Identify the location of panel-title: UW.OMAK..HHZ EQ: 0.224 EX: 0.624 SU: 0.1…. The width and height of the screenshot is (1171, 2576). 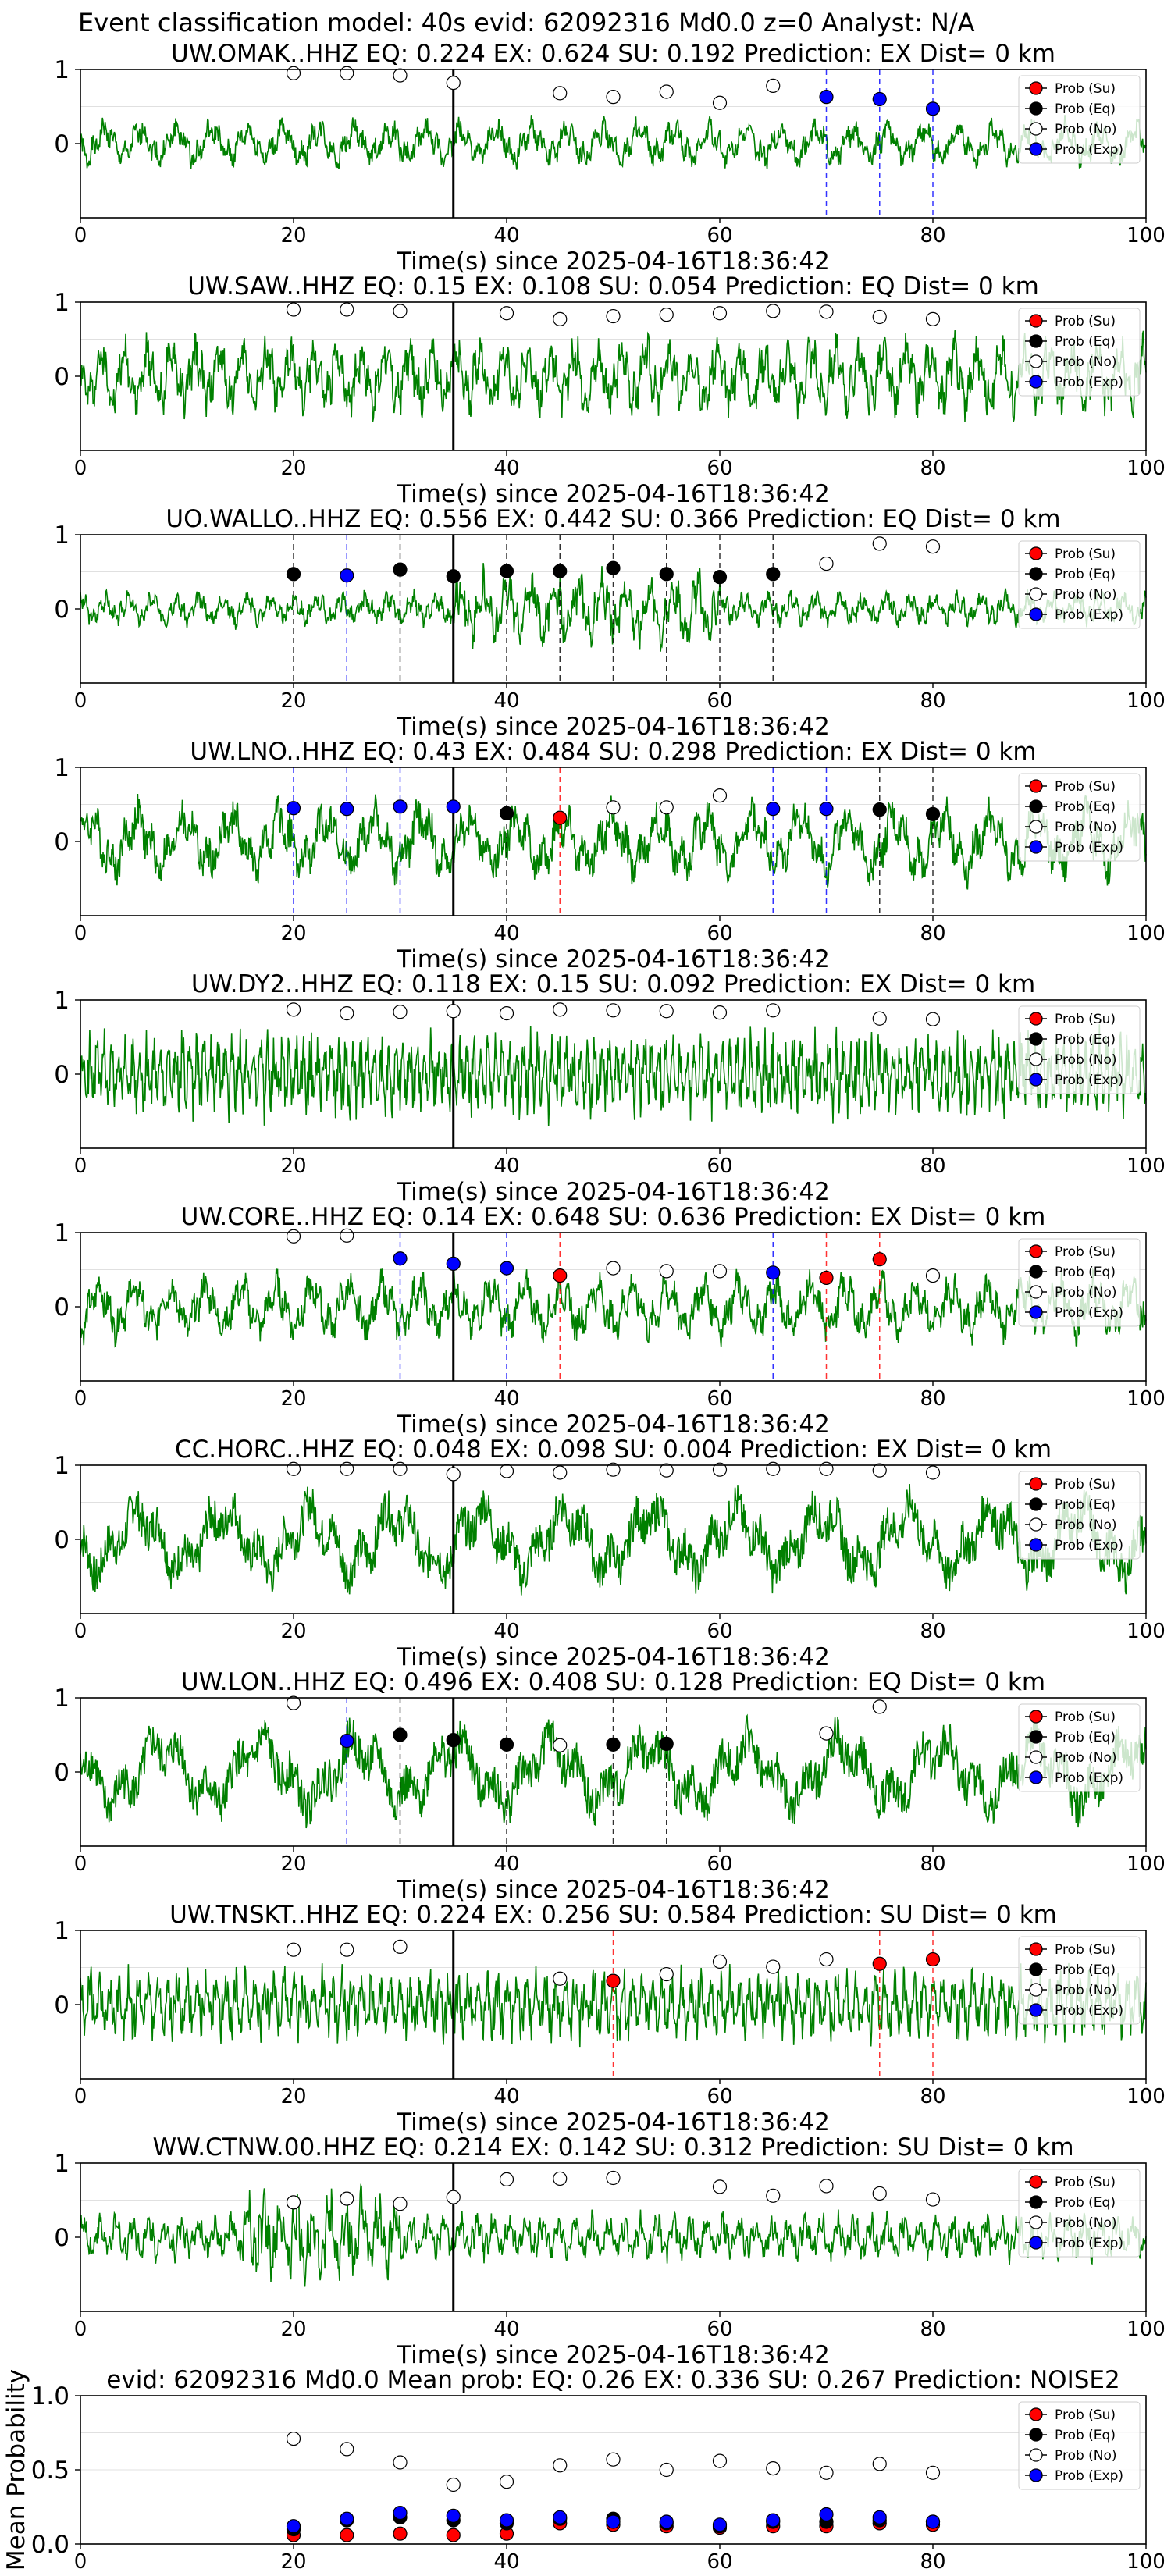
(613, 54).